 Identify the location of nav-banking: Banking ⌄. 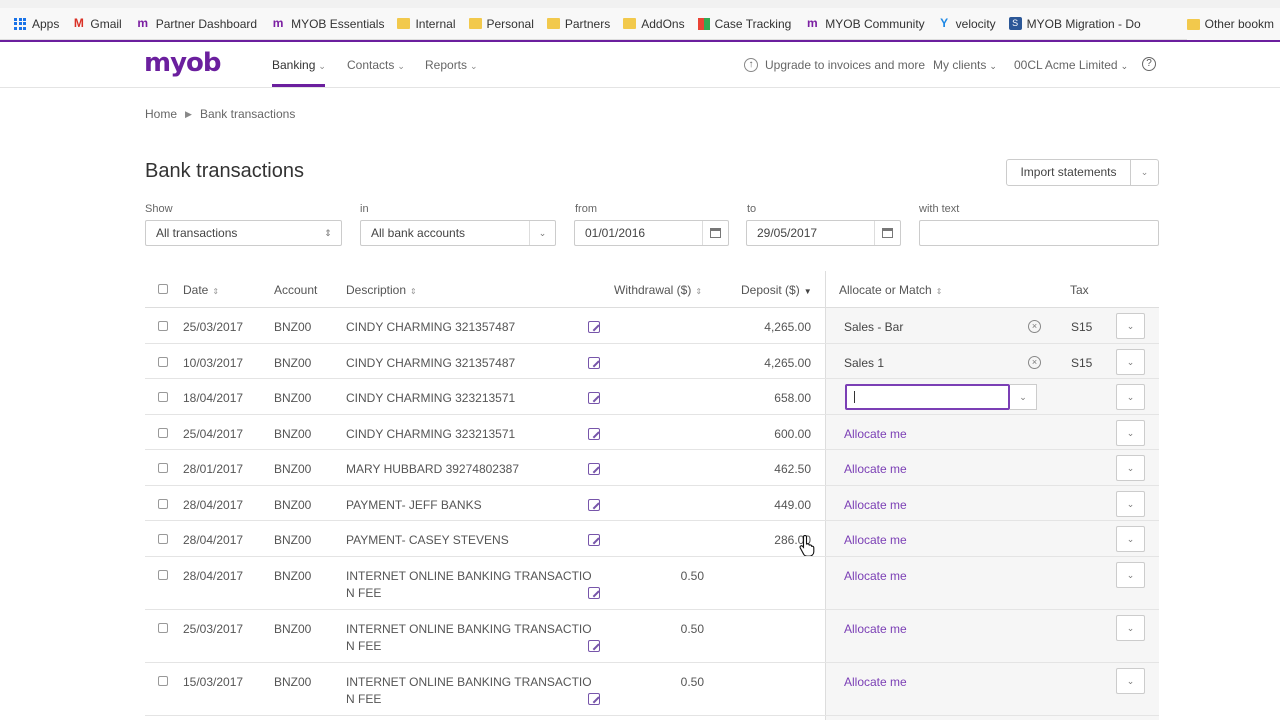
(299, 65).